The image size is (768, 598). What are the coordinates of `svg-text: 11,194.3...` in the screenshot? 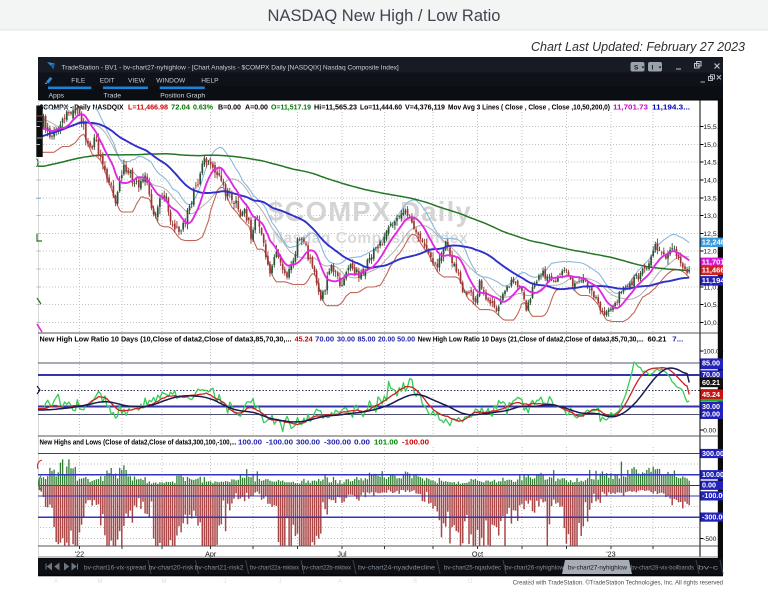 It's located at (671, 106).